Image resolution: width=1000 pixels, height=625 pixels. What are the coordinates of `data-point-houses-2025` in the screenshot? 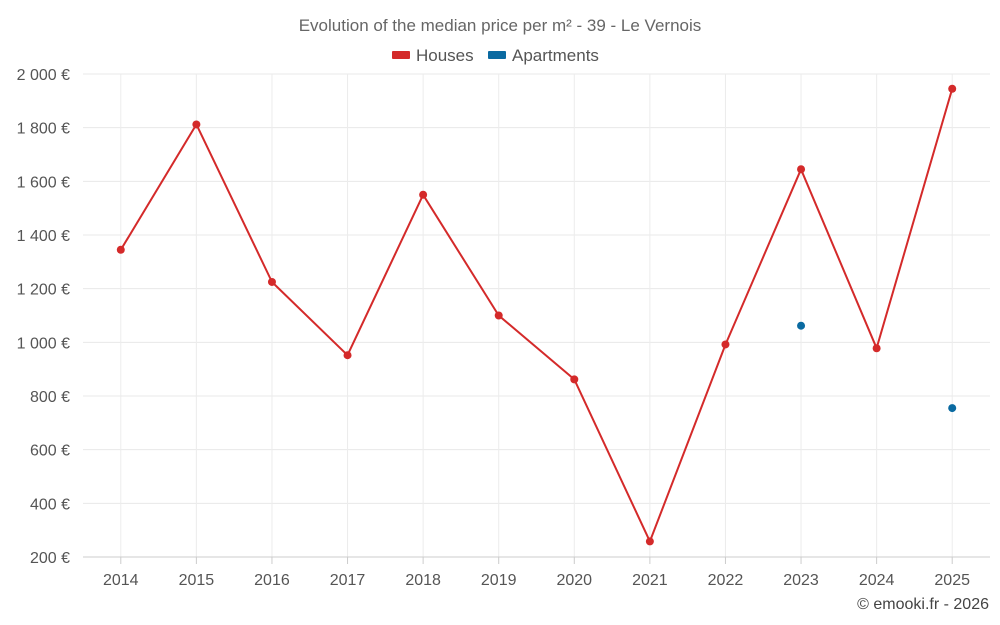 It's located at (952, 88).